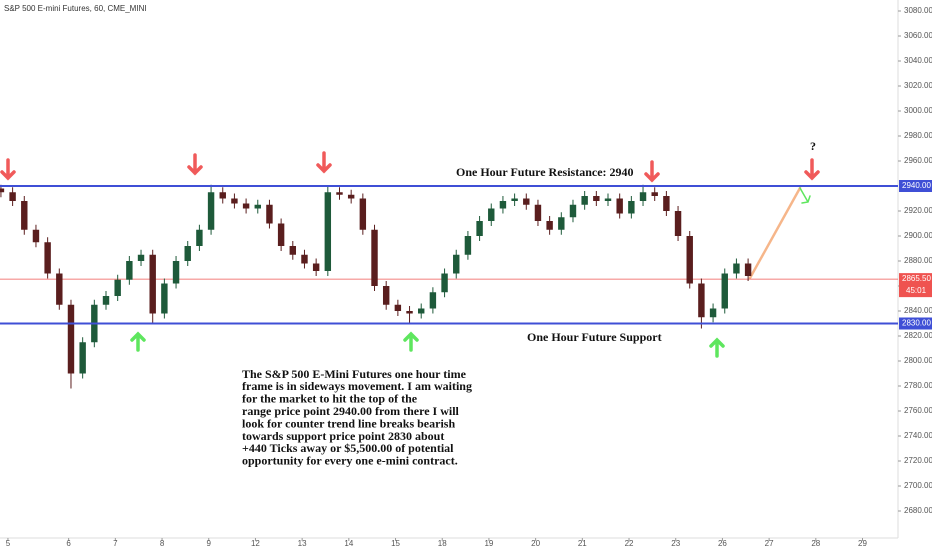 The image size is (932, 550). What do you see at coordinates (8, 543) in the screenshot?
I see `x-tick-label: 5` at bounding box center [8, 543].